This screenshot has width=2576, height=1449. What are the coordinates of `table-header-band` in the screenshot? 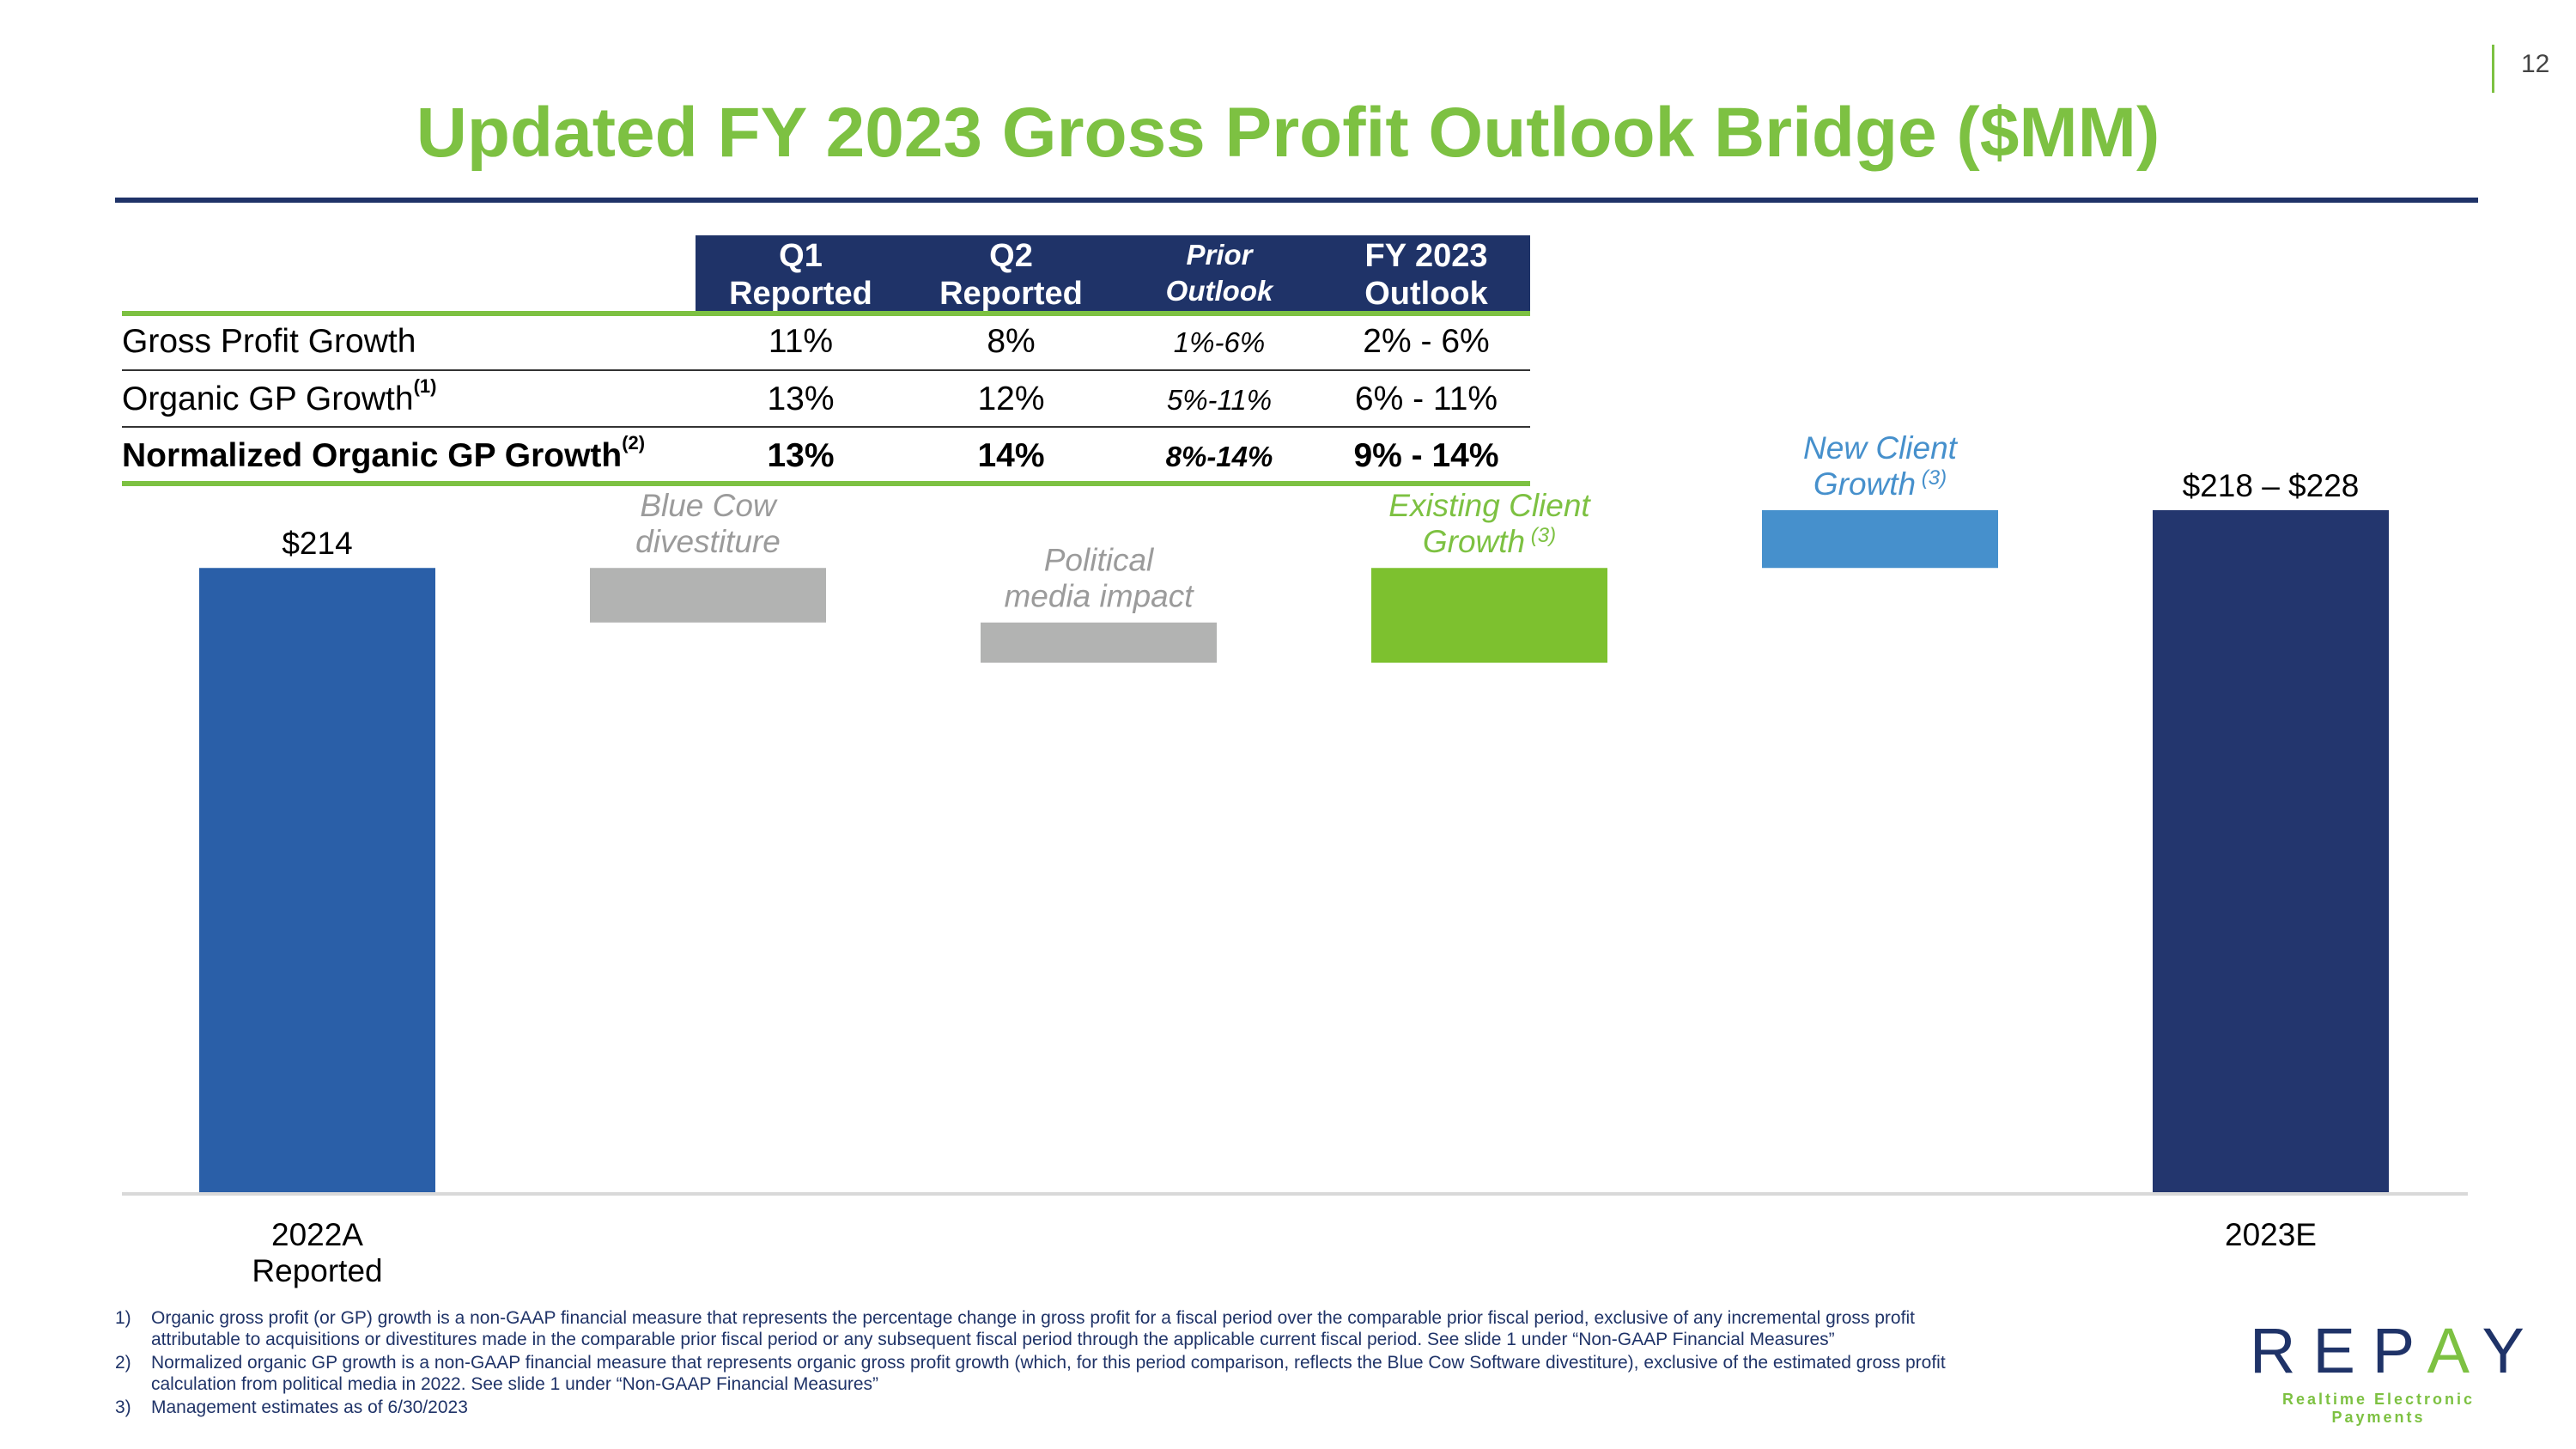 It's located at (1113, 274).